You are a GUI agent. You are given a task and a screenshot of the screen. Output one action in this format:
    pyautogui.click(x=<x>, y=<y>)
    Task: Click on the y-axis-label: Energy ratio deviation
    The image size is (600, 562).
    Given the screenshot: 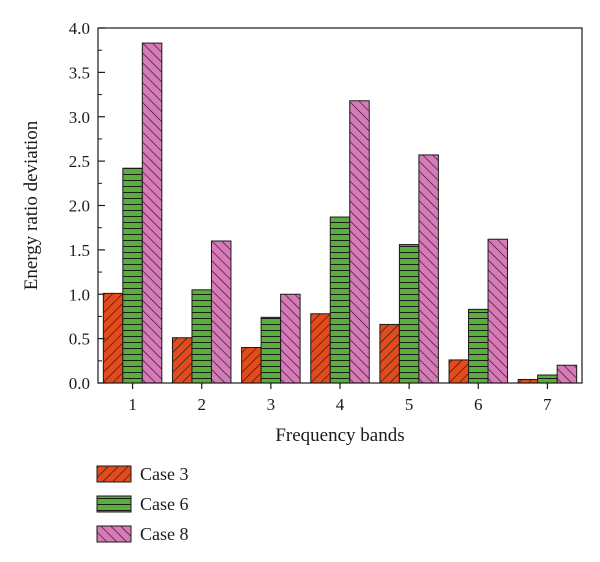 What is the action you would take?
    pyautogui.click(x=31, y=205)
    